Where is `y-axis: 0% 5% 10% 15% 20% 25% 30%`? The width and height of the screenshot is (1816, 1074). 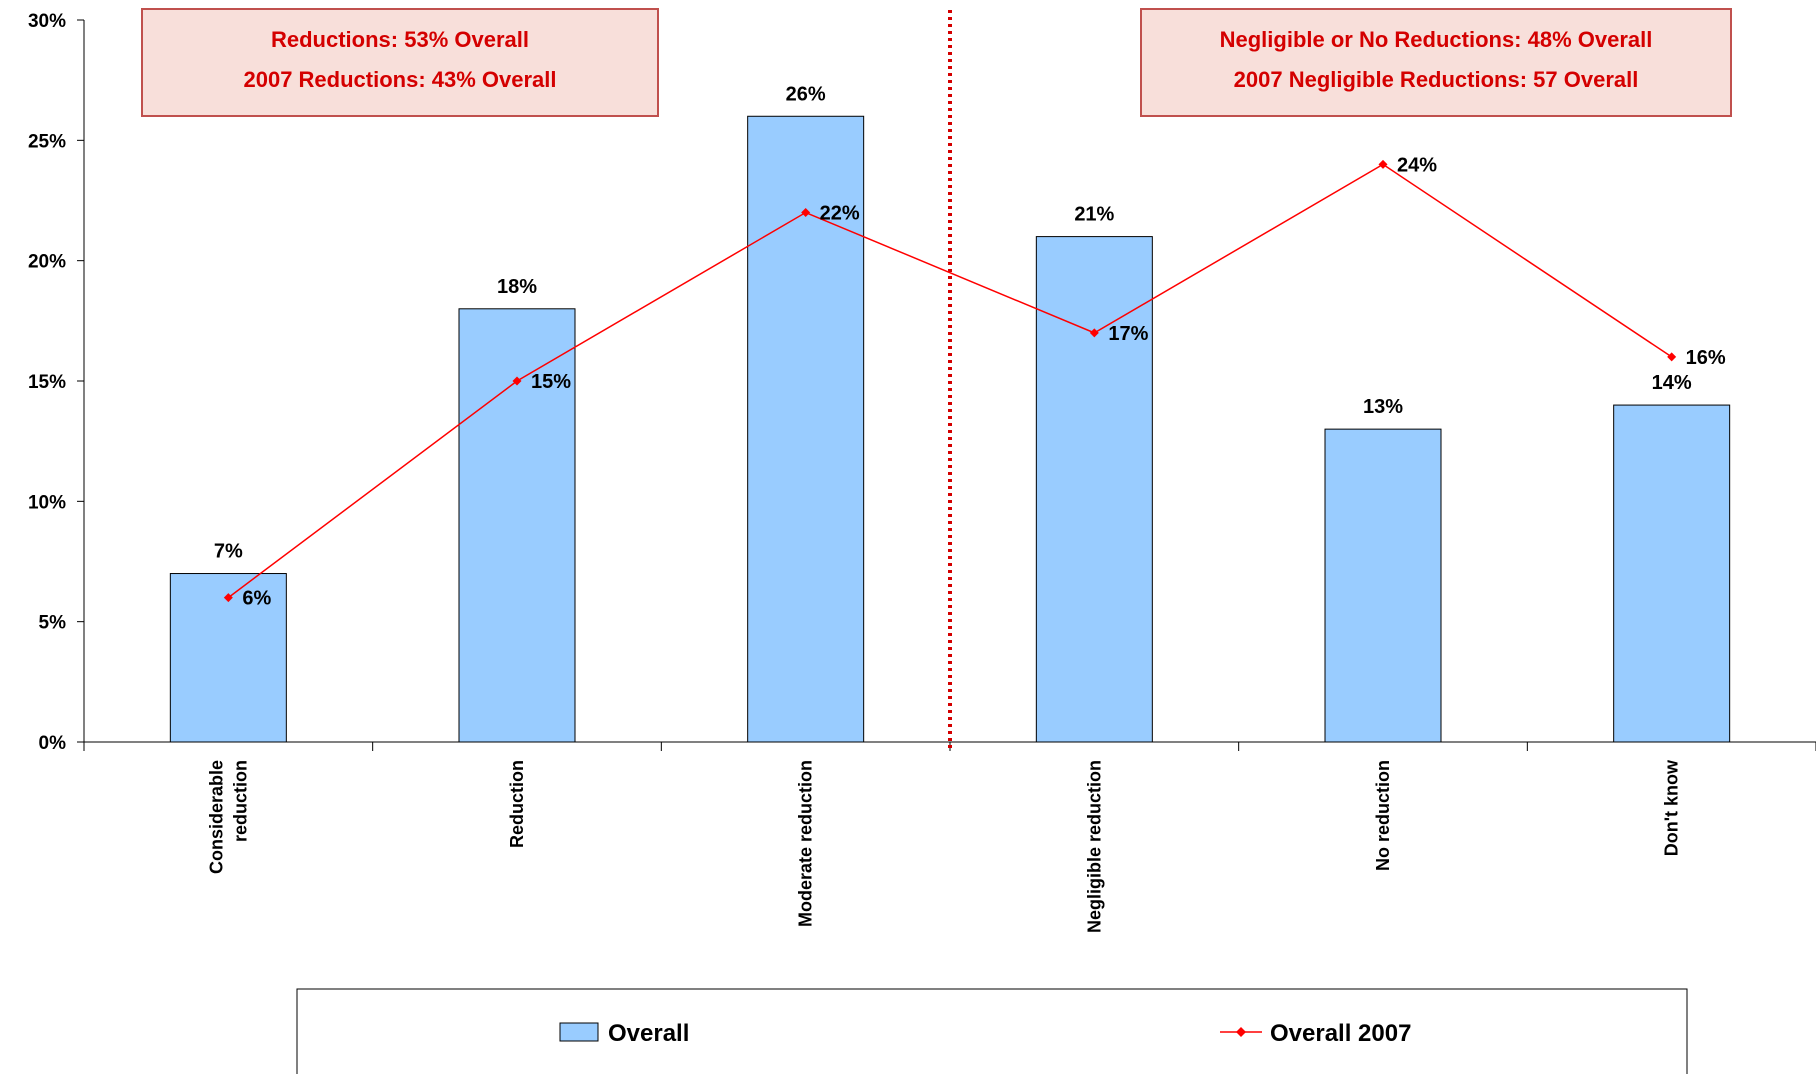 y-axis: 0% 5% 10% 15% 20% 25% 30% is located at coordinates (56, 382).